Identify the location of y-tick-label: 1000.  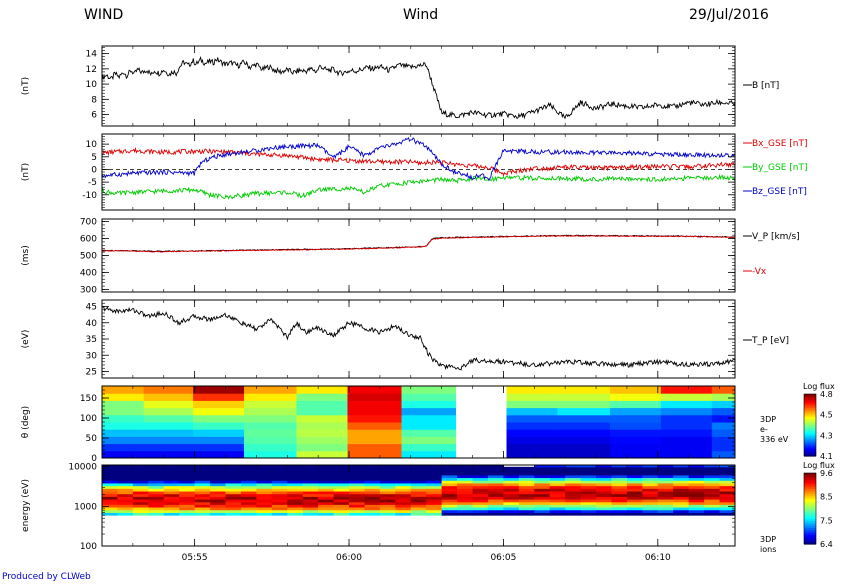
(85, 507).